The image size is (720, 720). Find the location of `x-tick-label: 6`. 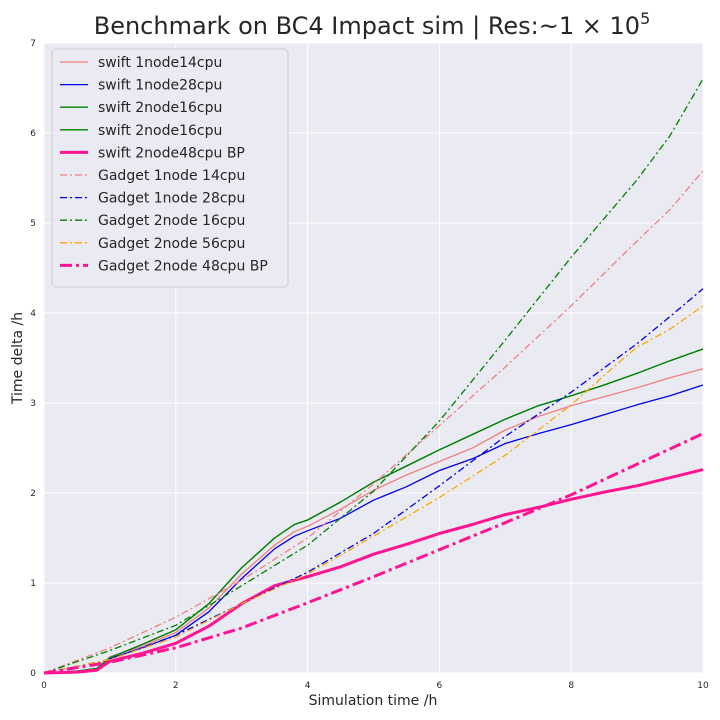

x-tick-label: 6 is located at coordinates (440, 686).